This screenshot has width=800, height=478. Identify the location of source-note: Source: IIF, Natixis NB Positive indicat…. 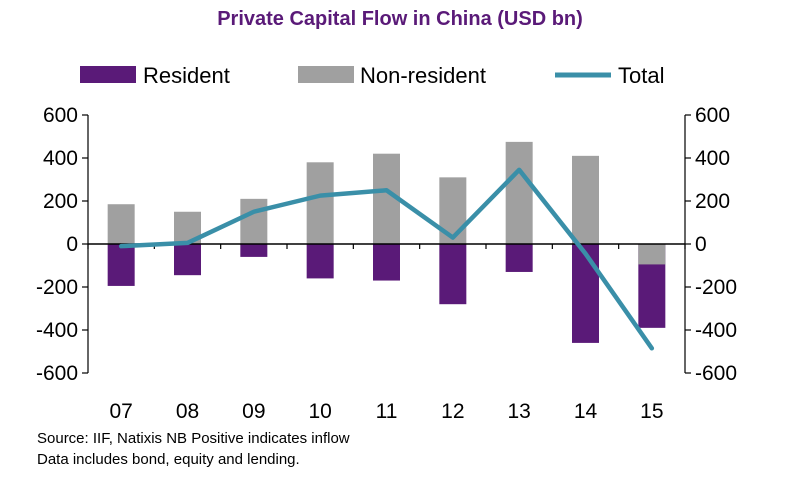
(193, 438).